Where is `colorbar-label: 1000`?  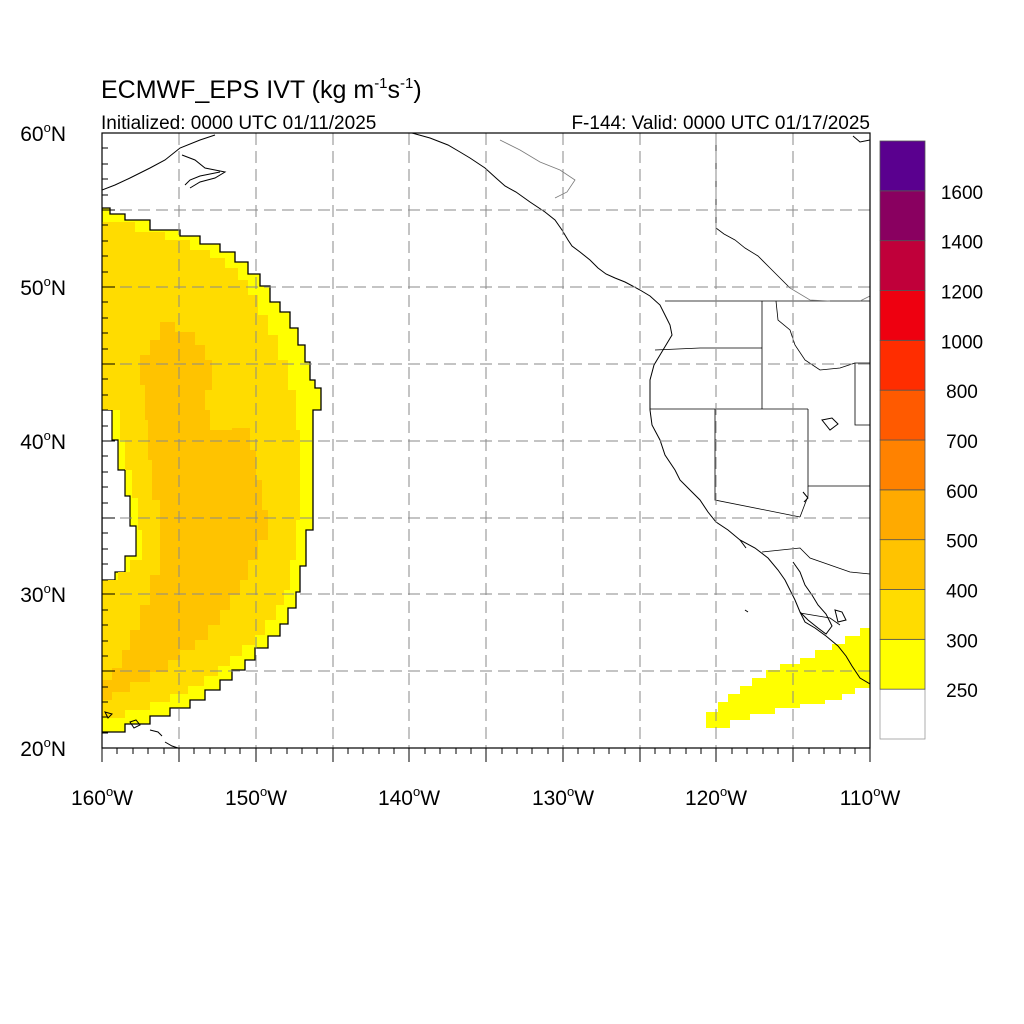 colorbar-label: 1000 is located at coordinates (962, 342).